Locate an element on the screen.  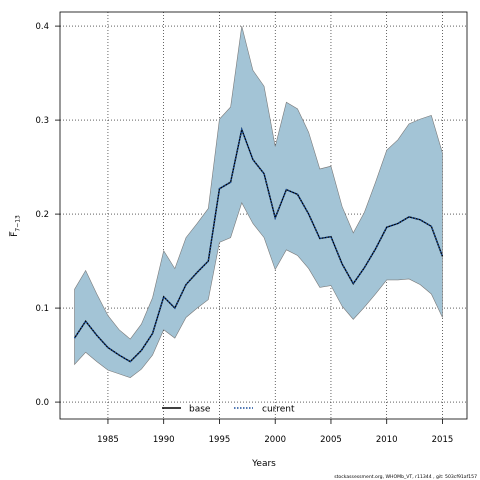
svg-text: F̅7−13 is located at coordinates (14, 226).